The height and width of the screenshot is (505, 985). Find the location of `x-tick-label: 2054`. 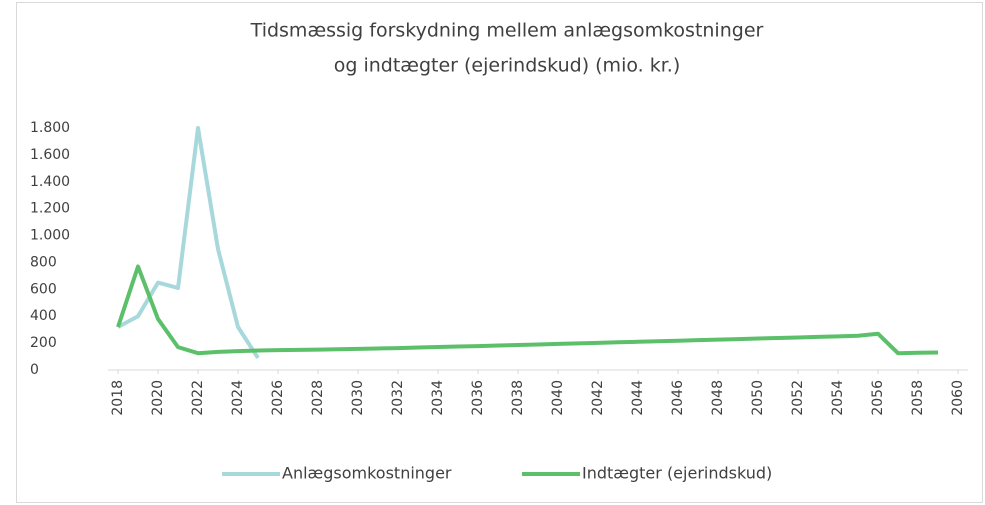

x-tick-label: 2054 is located at coordinates (838, 398).